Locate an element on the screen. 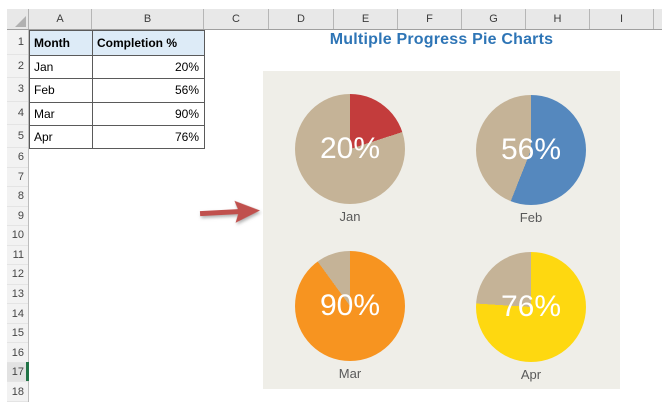 The image size is (662, 402). row-header-12: 12 is located at coordinates (17, 275).